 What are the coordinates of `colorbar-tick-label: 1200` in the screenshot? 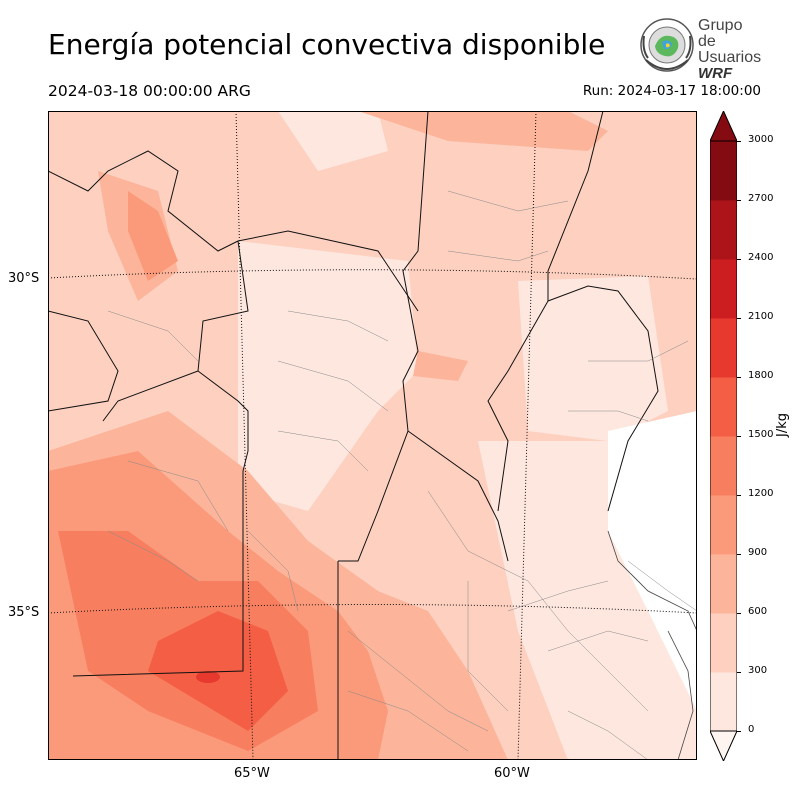 It's located at (761, 493).